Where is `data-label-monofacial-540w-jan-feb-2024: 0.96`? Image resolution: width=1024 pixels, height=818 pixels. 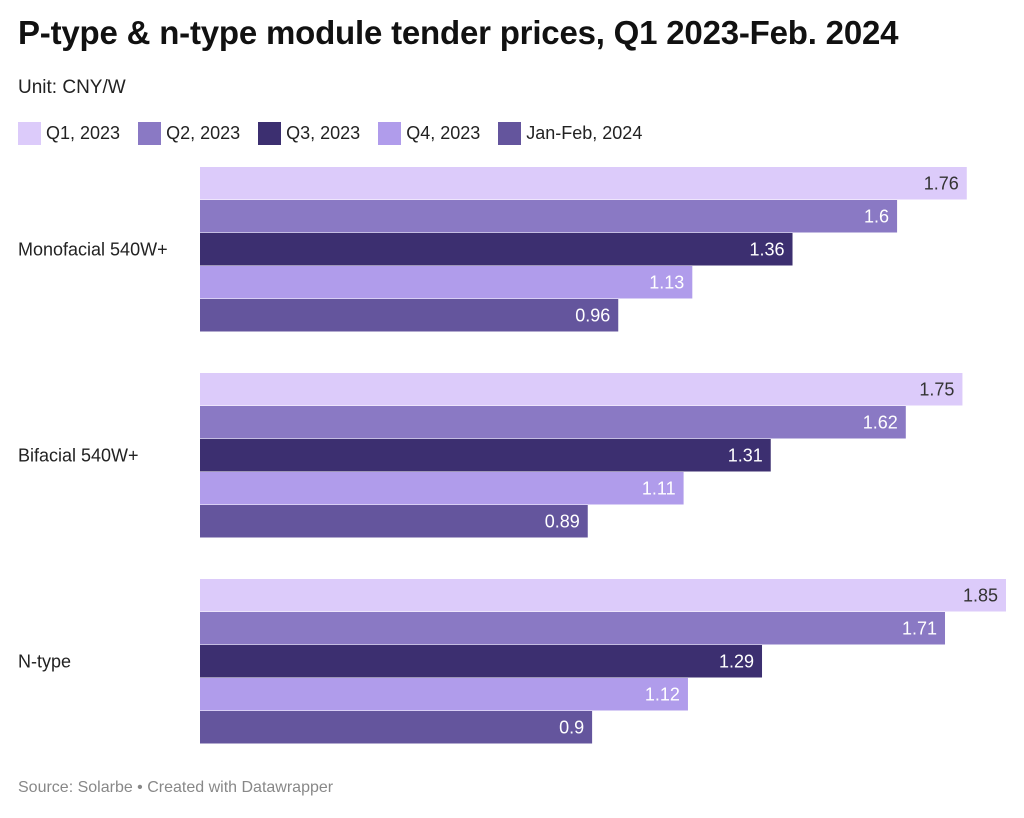 data-label-monofacial-540w-jan-feb-2024: 0.96 is located at coordinates (592, 315).